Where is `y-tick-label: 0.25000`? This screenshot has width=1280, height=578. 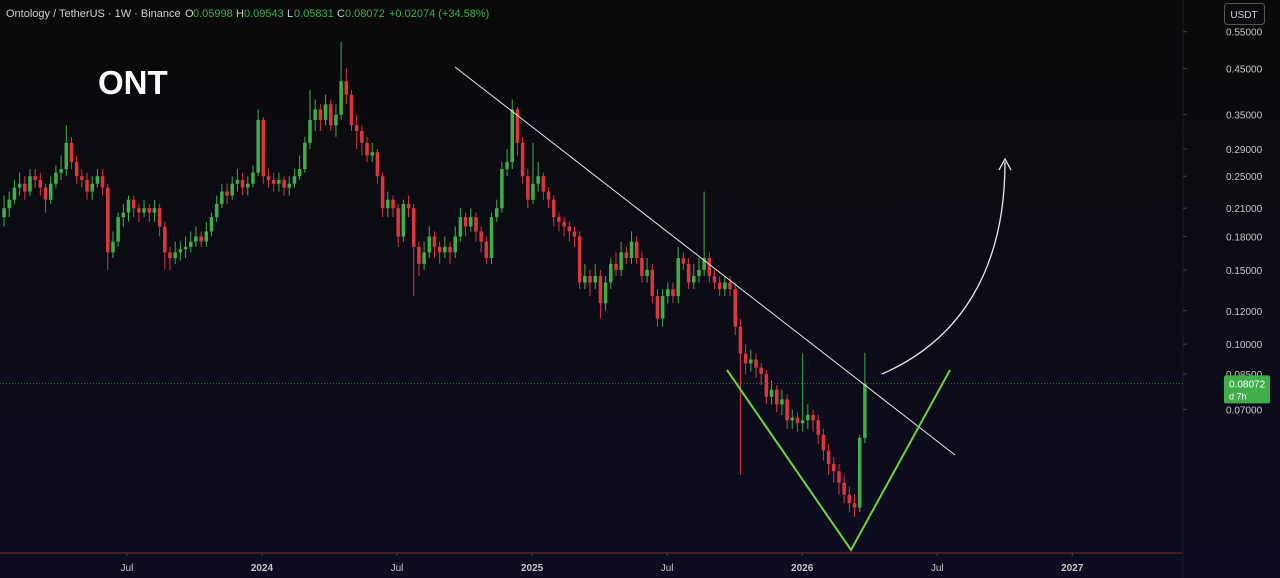 y-tick-label: 0.25000 is located at coordinates (1244, 177).